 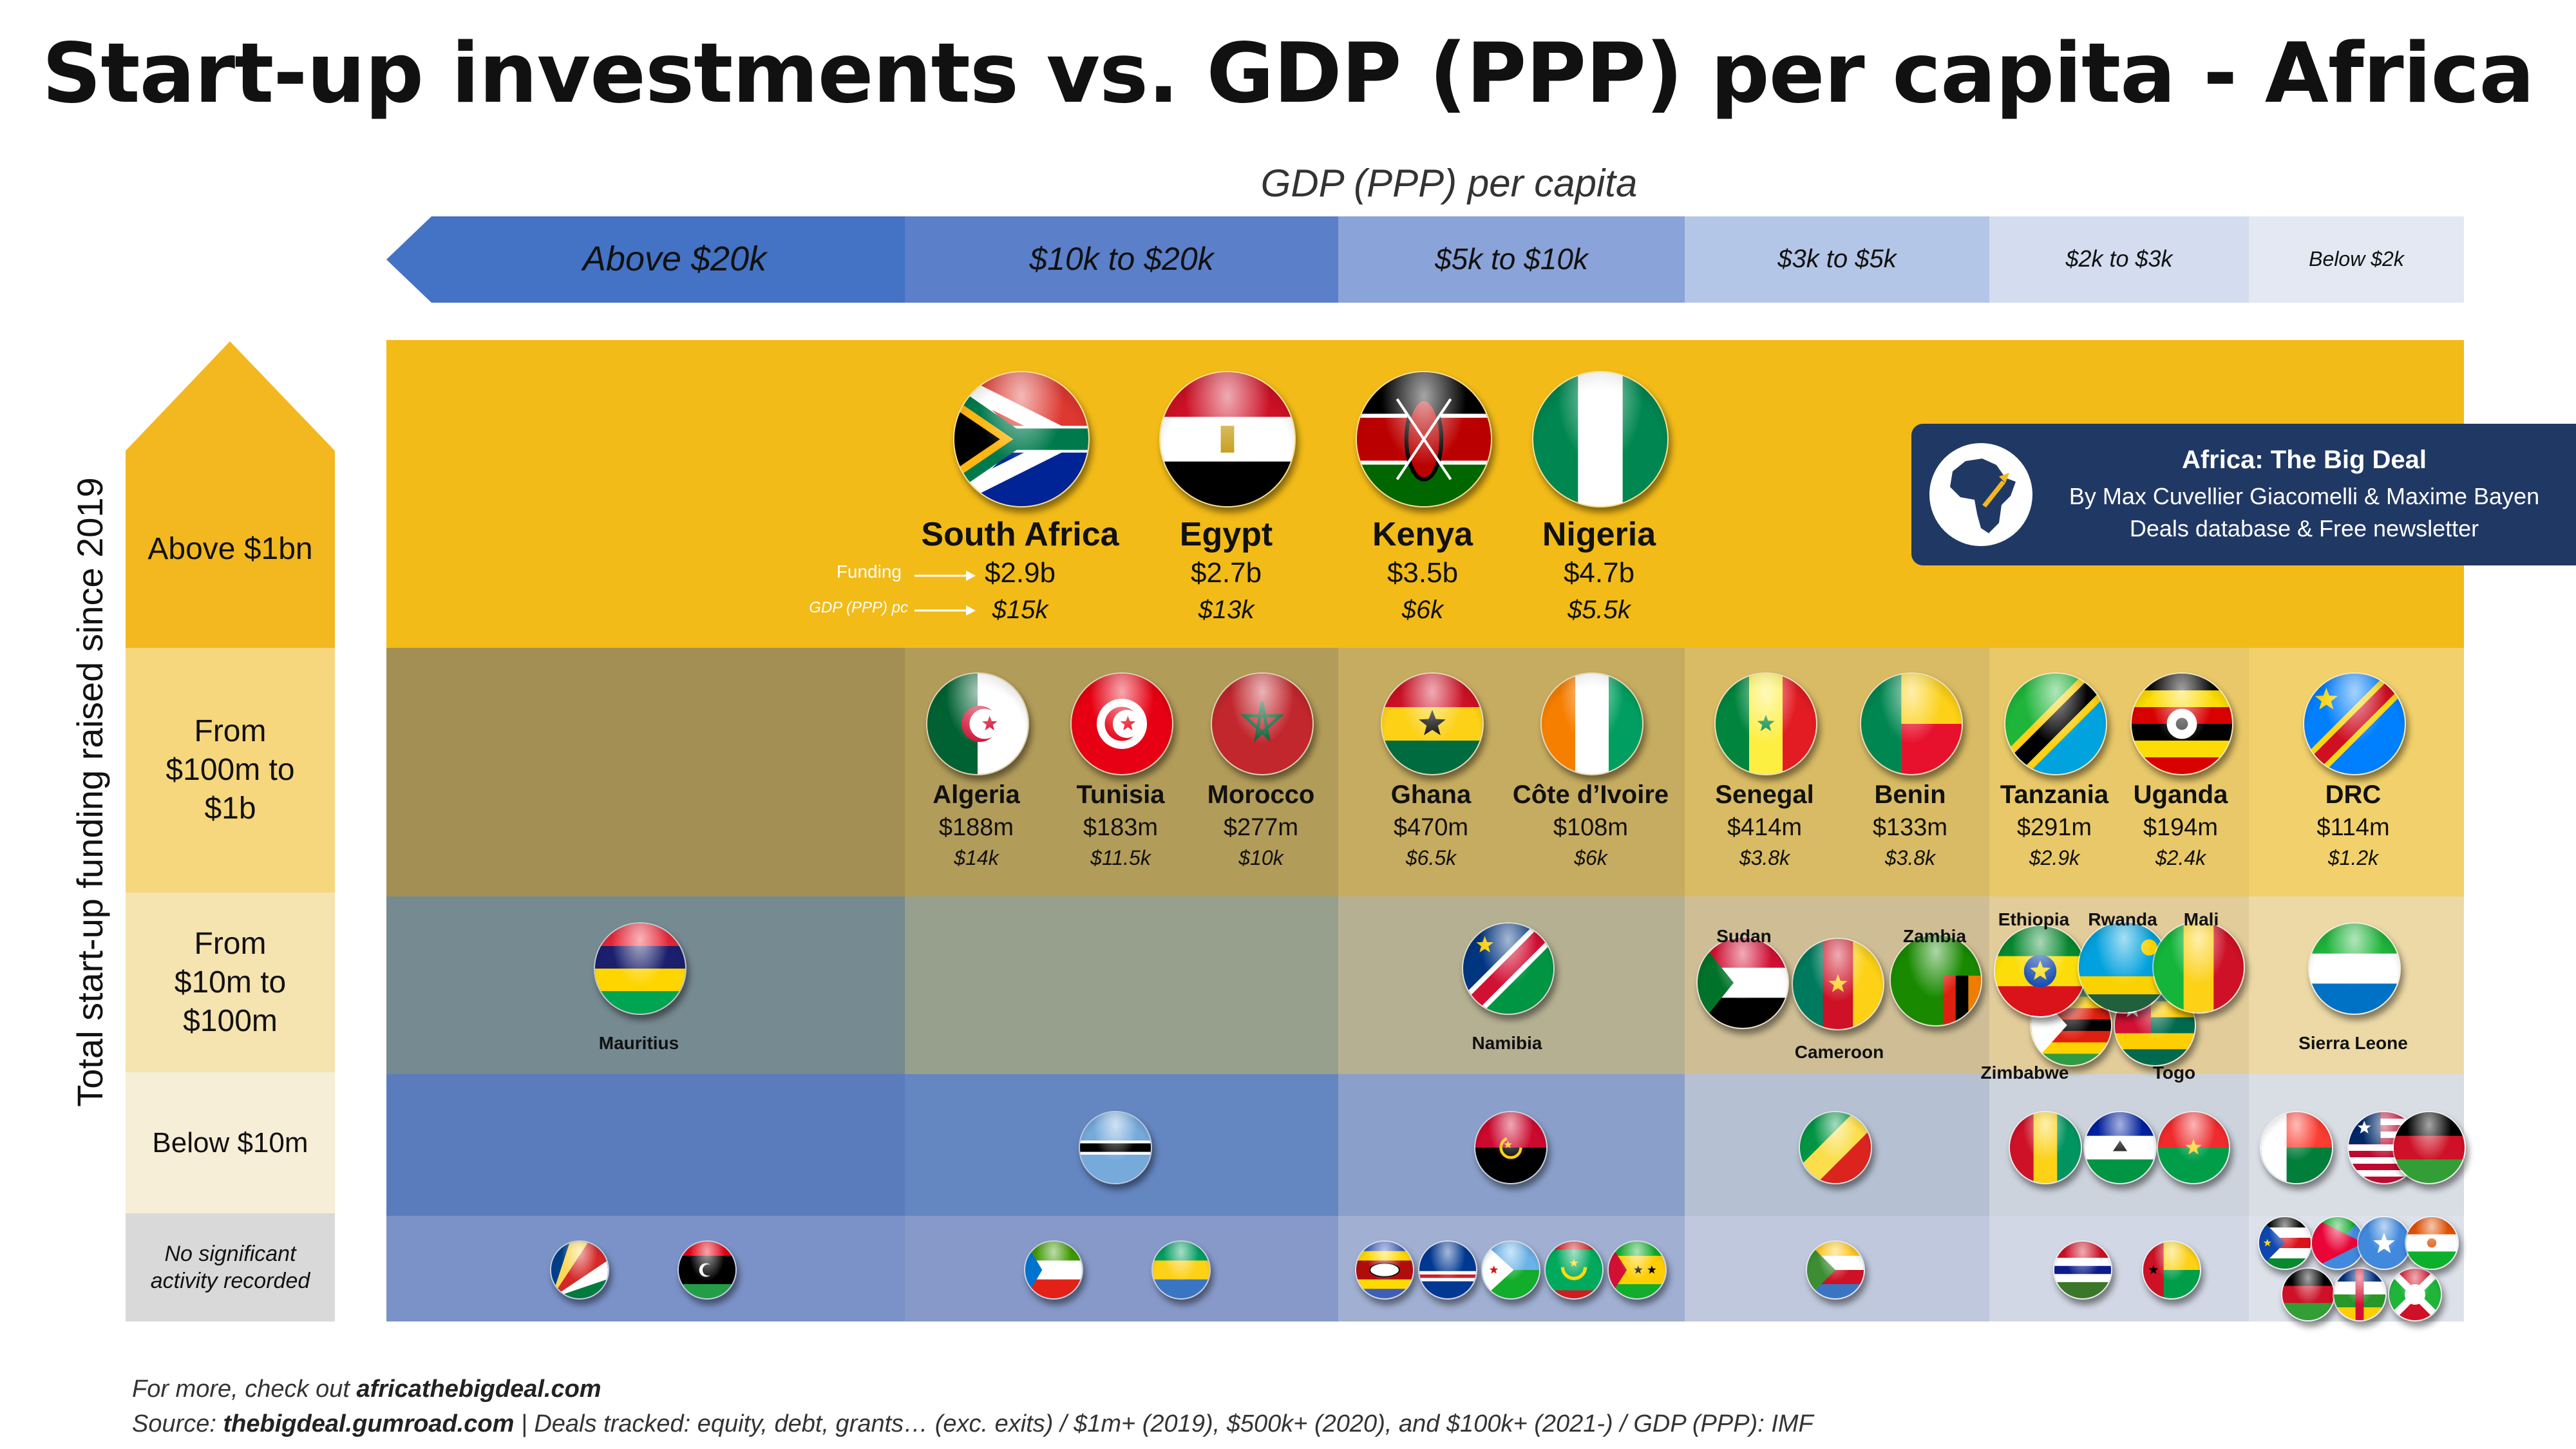 What do you see at coordinates (1765, 827) in the screenshot?
I see `country-funding: $414m` at bounding box center [1765, 827].